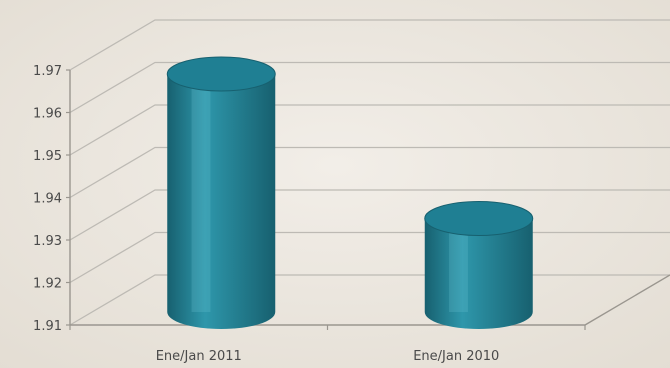 The image size is (670, 368). Describe the element at coordinates (47, 114) in the screenshot. I see `y-tick-label: 1.96` at that location.